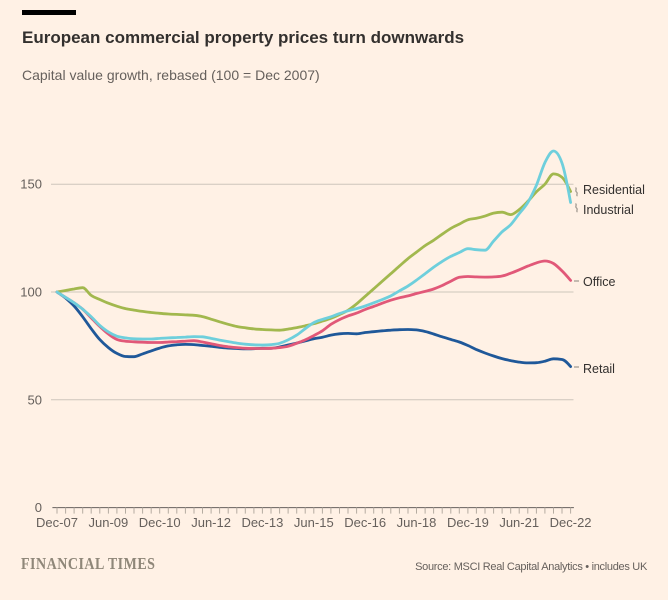 The width and height of the screenshot is (668, 600). What do you see at coordinates (519, 522) in the screenshot?
I see `svg-text: Jun-21` at bounding box center [519, 522].